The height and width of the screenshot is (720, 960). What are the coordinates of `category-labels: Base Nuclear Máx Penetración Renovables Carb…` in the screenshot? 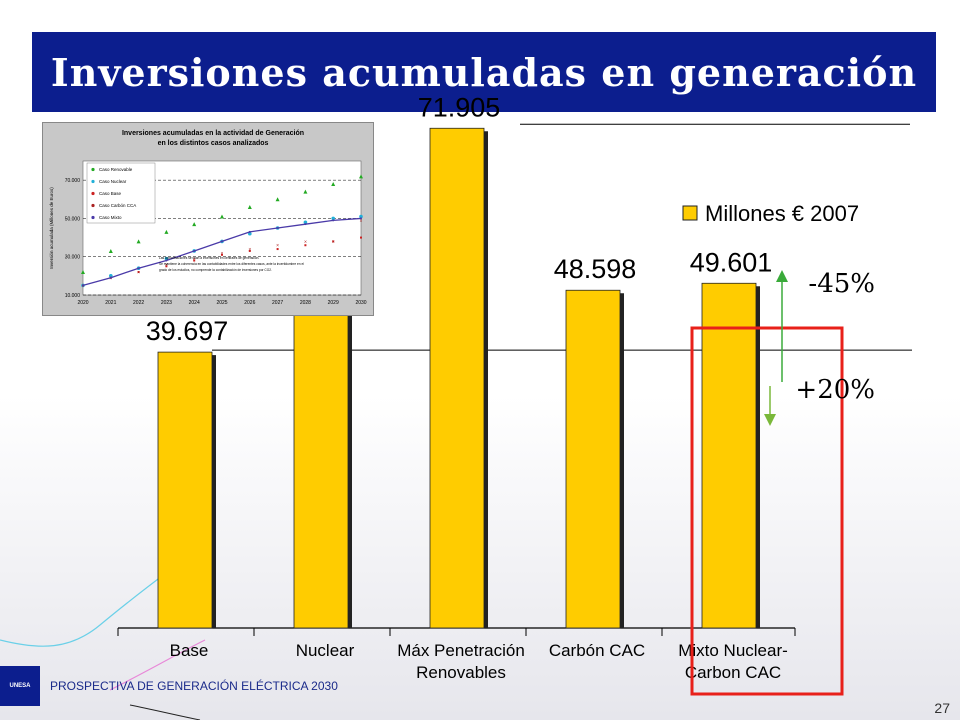 It's located at (479, 661).